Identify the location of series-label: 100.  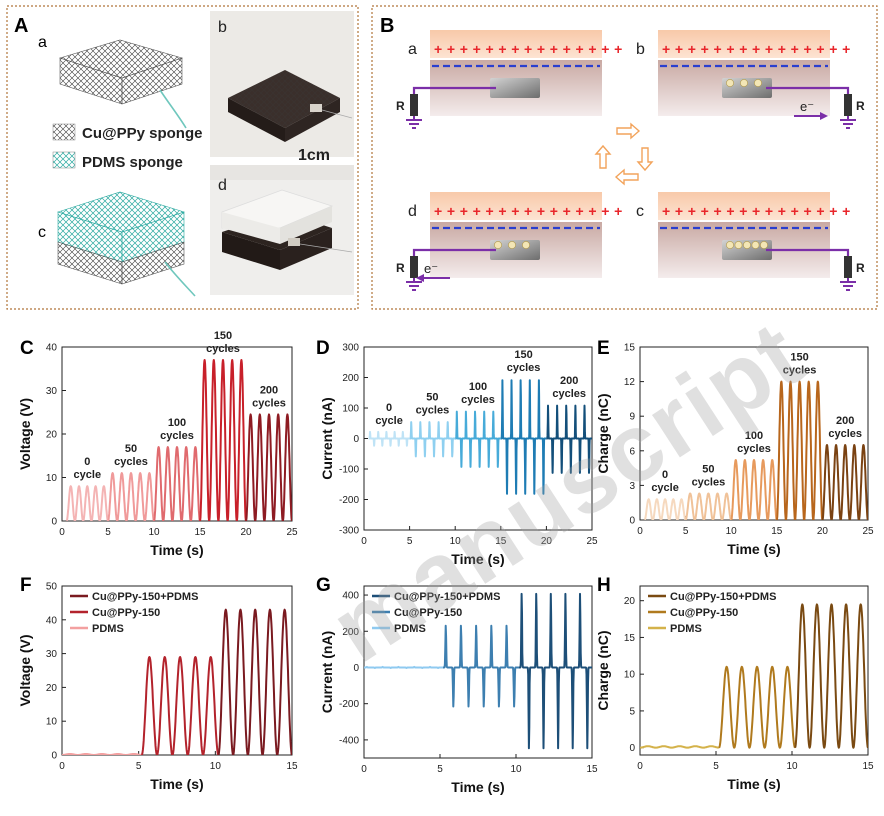
(478, 387).